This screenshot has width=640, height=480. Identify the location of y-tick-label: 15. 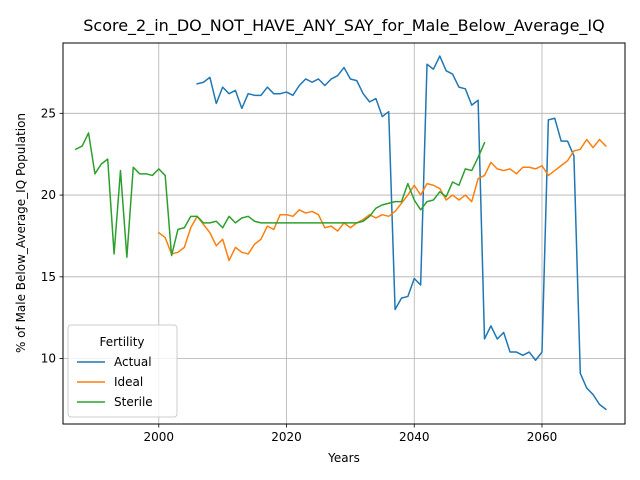
(48, 277).